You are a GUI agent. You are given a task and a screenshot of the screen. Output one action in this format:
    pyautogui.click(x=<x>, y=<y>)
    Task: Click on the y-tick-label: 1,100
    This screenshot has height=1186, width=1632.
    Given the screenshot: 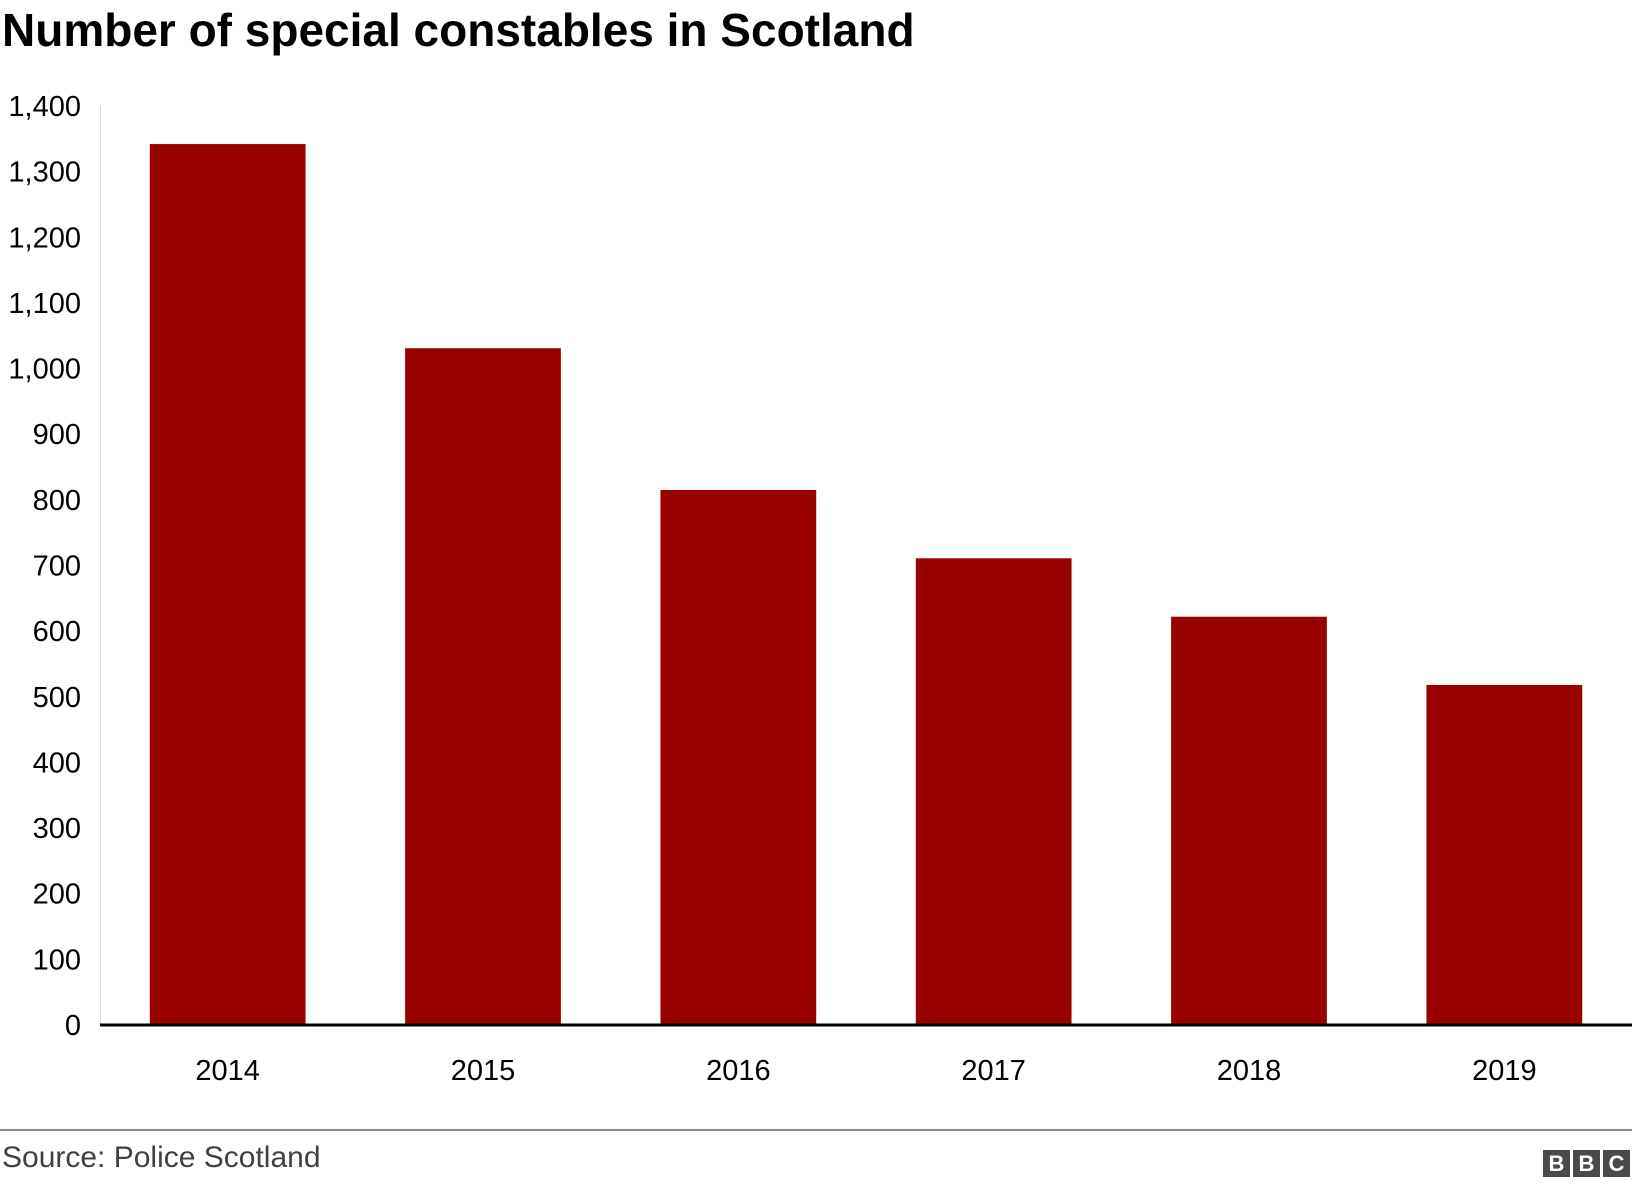 What is the action you would take?
    pyautogui.click(x=44, y=304)
    